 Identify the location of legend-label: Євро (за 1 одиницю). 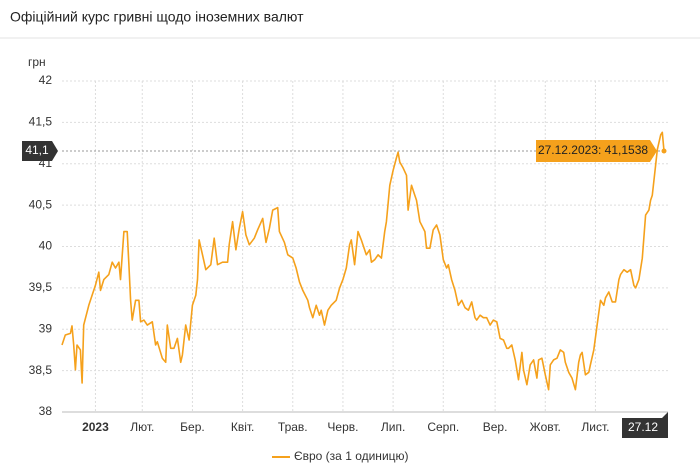
(351, 456).